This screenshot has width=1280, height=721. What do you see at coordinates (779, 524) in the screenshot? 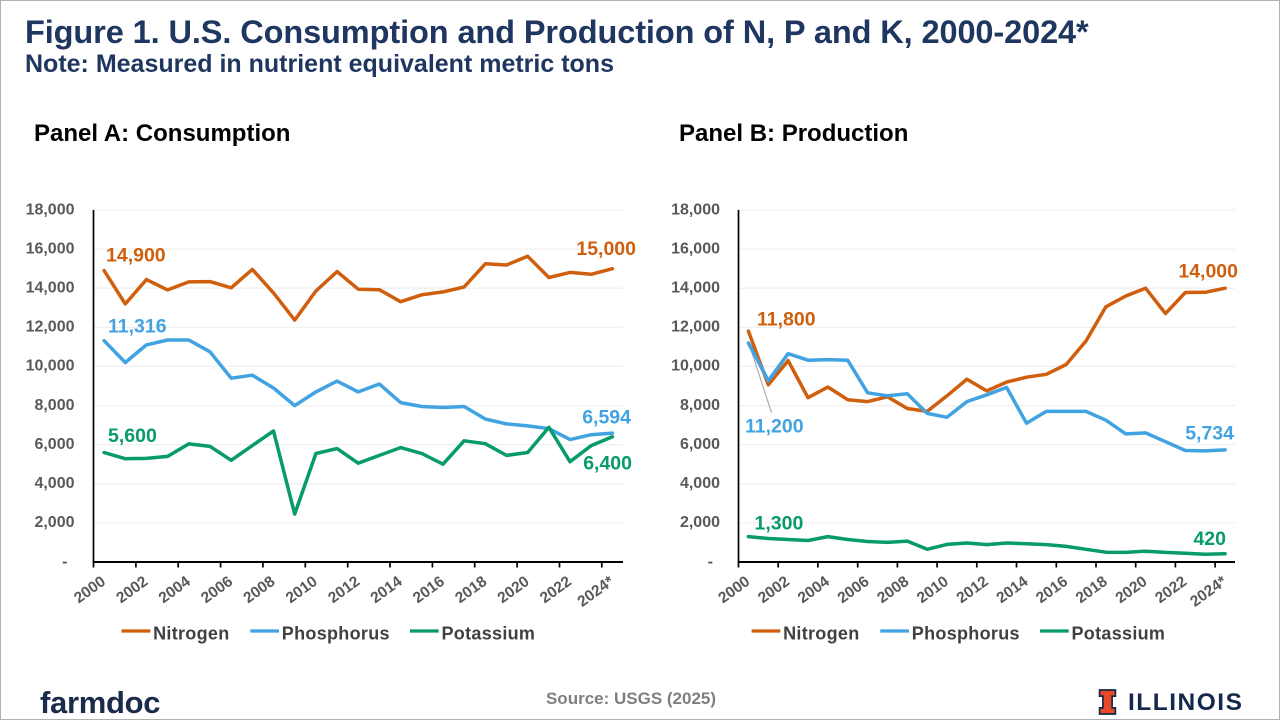
I see `svg-text: 1,300` at bounding box center [779, 524].